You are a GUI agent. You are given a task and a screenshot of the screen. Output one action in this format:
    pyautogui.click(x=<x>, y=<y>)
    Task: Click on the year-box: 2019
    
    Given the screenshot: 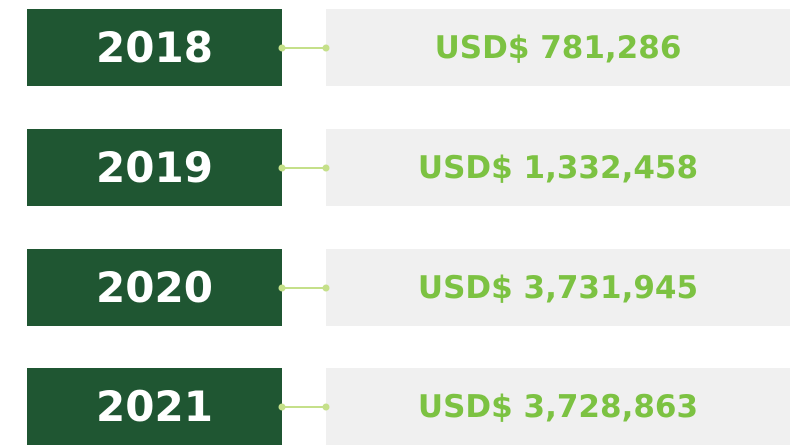 What is the action you would take?
    pyautogui.click(x=154, y=167)
    